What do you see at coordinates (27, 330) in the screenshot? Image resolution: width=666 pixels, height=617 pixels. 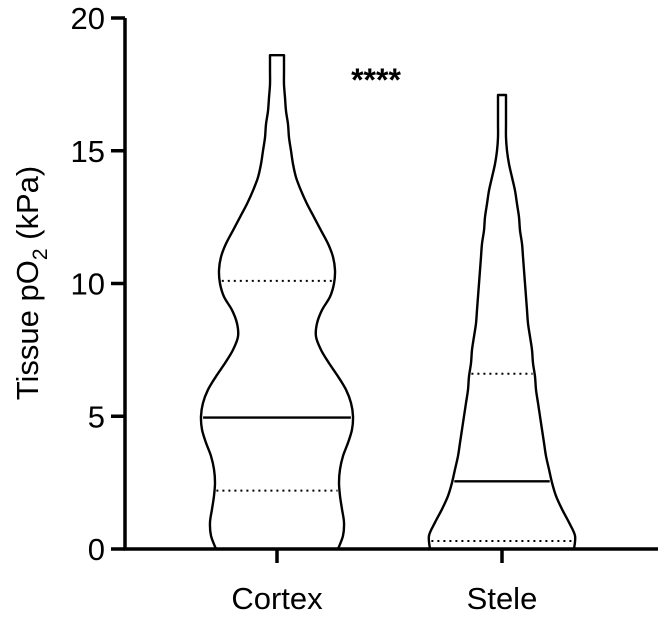 I see `y-axis-label-main: Tissue pO` at bounding box center [27, 330].